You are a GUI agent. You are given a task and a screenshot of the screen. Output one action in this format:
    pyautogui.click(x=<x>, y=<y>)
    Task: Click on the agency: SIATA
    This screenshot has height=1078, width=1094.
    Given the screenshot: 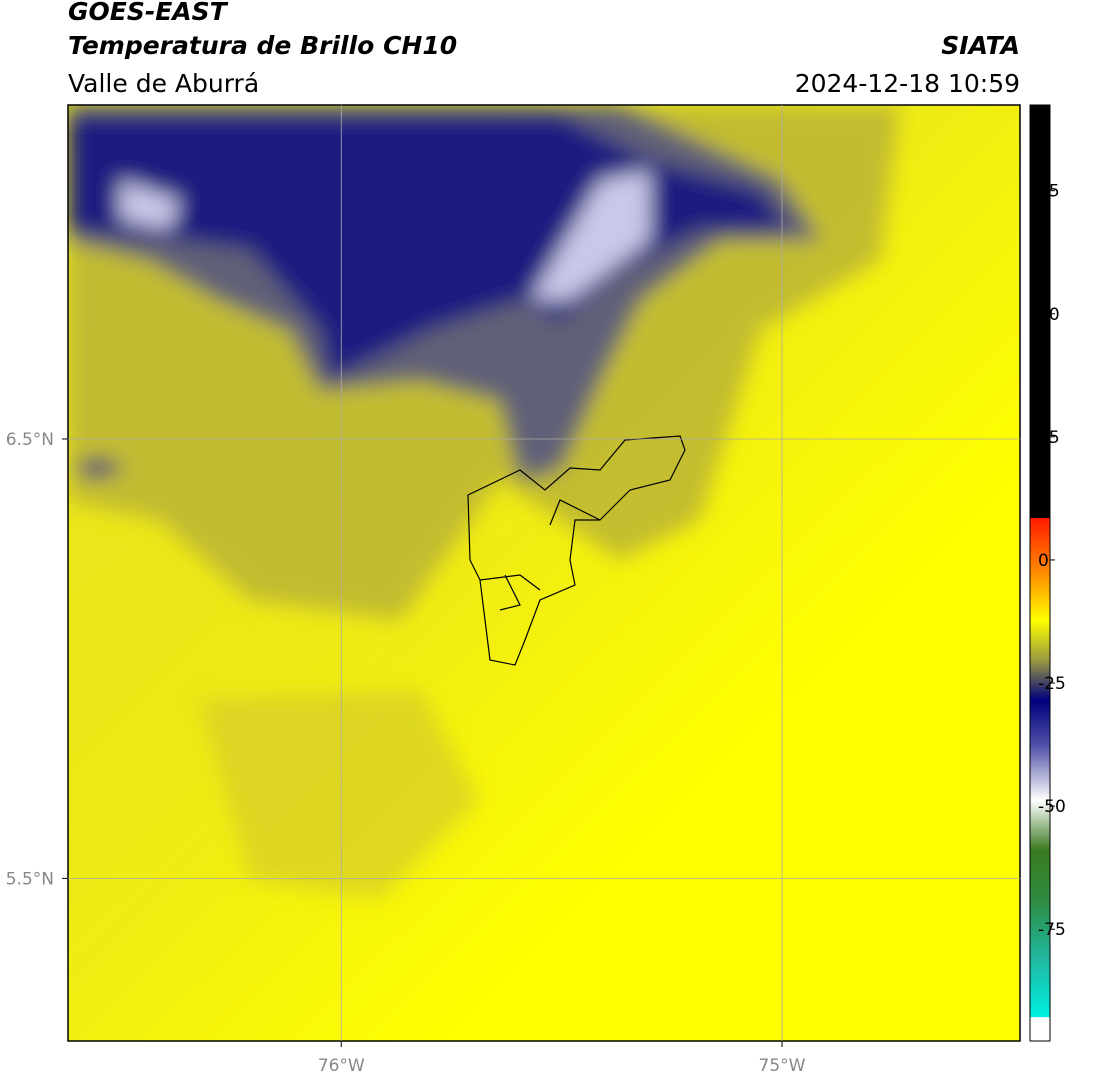 What is the action you would take?
    pyautogui.click(x=980, y=45)
    